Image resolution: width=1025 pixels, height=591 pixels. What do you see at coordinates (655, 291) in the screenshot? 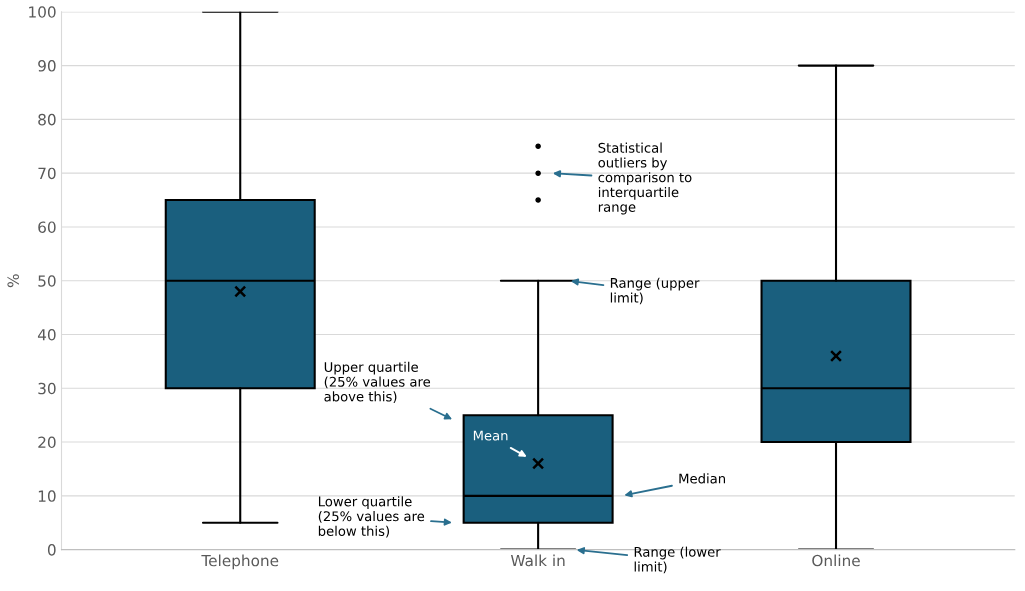
I see `annotation: Range (upper limit)` at bounding box center [655, 291].